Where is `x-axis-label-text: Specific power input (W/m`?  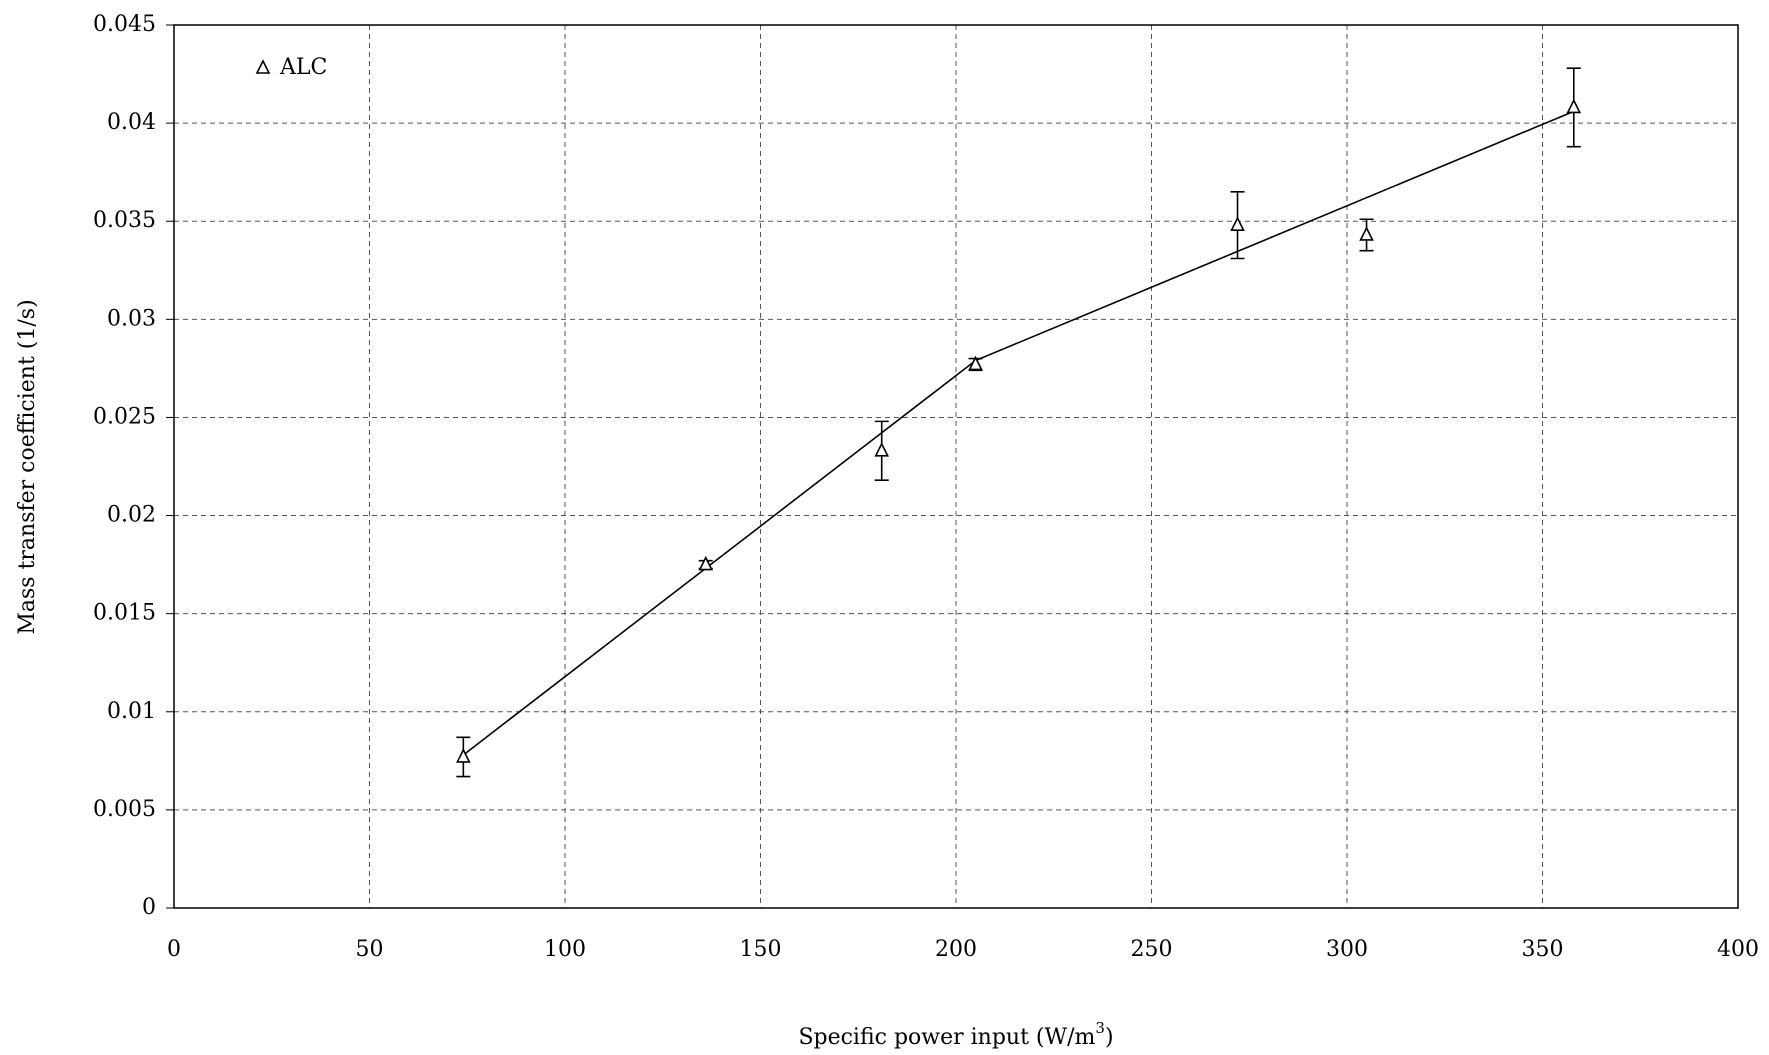 x-axis-label-text: Specific power input (W/m is located at coordinates (946, 1037).